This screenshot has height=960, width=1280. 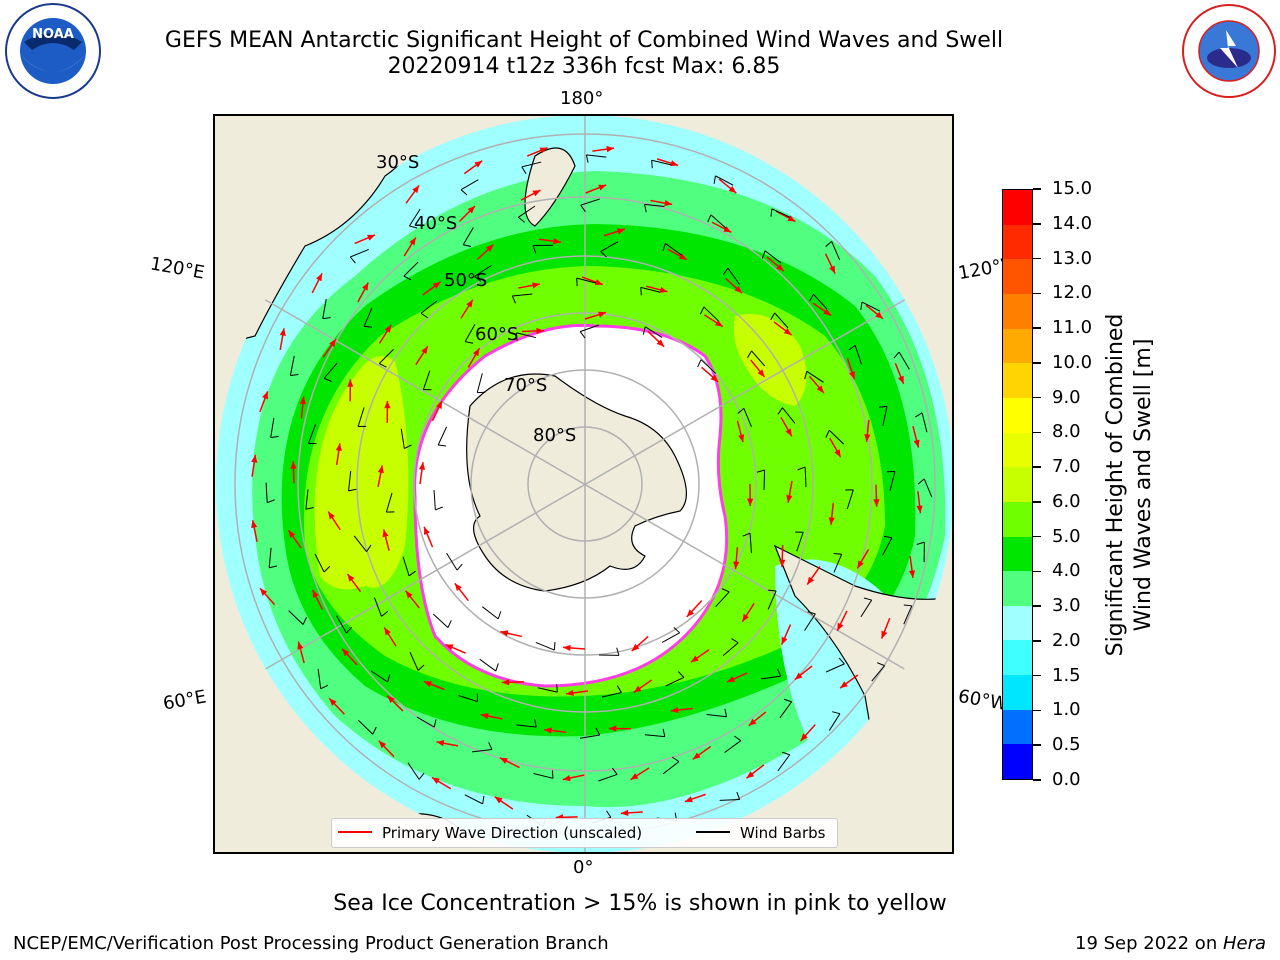 What do you see at coordinates (1066, 467) in the screenshot?
I see `colorbar-tick-label: 7.0` at bounding box center [1066, 467].